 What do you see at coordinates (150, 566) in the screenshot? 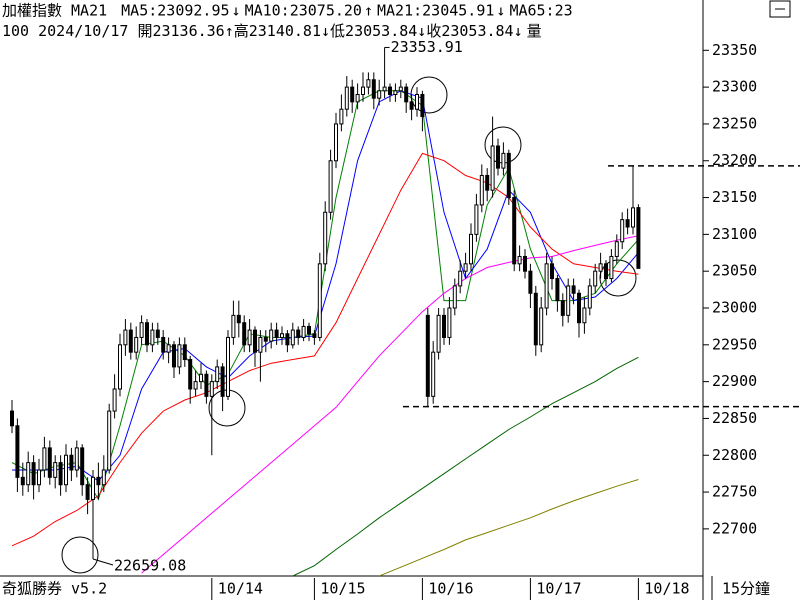
I see `low-annotation: 22659.08` at bounding box center [150, 566].